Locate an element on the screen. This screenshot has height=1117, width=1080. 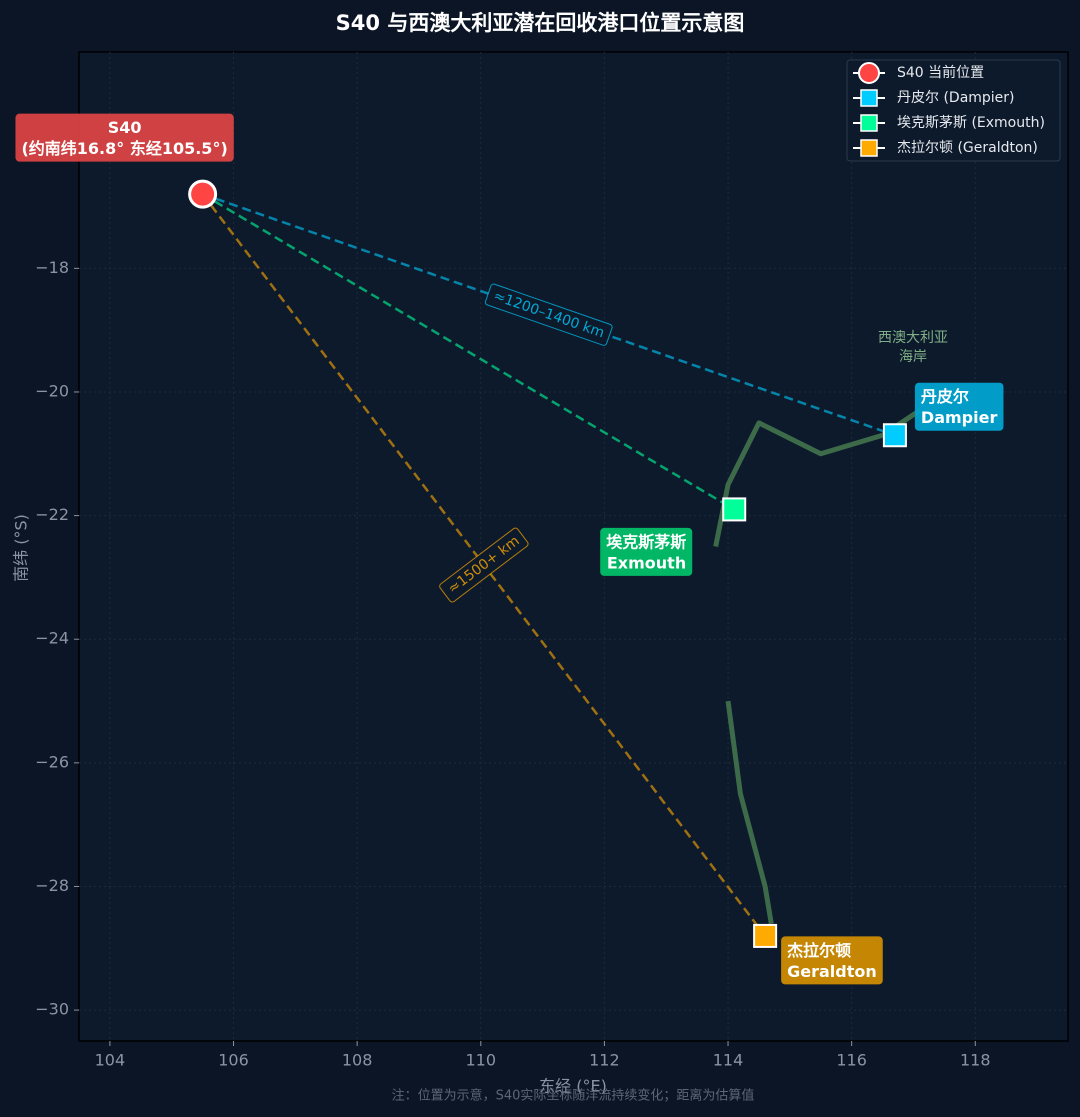
point-label-line: S40 is located at coordinates (125, 127).